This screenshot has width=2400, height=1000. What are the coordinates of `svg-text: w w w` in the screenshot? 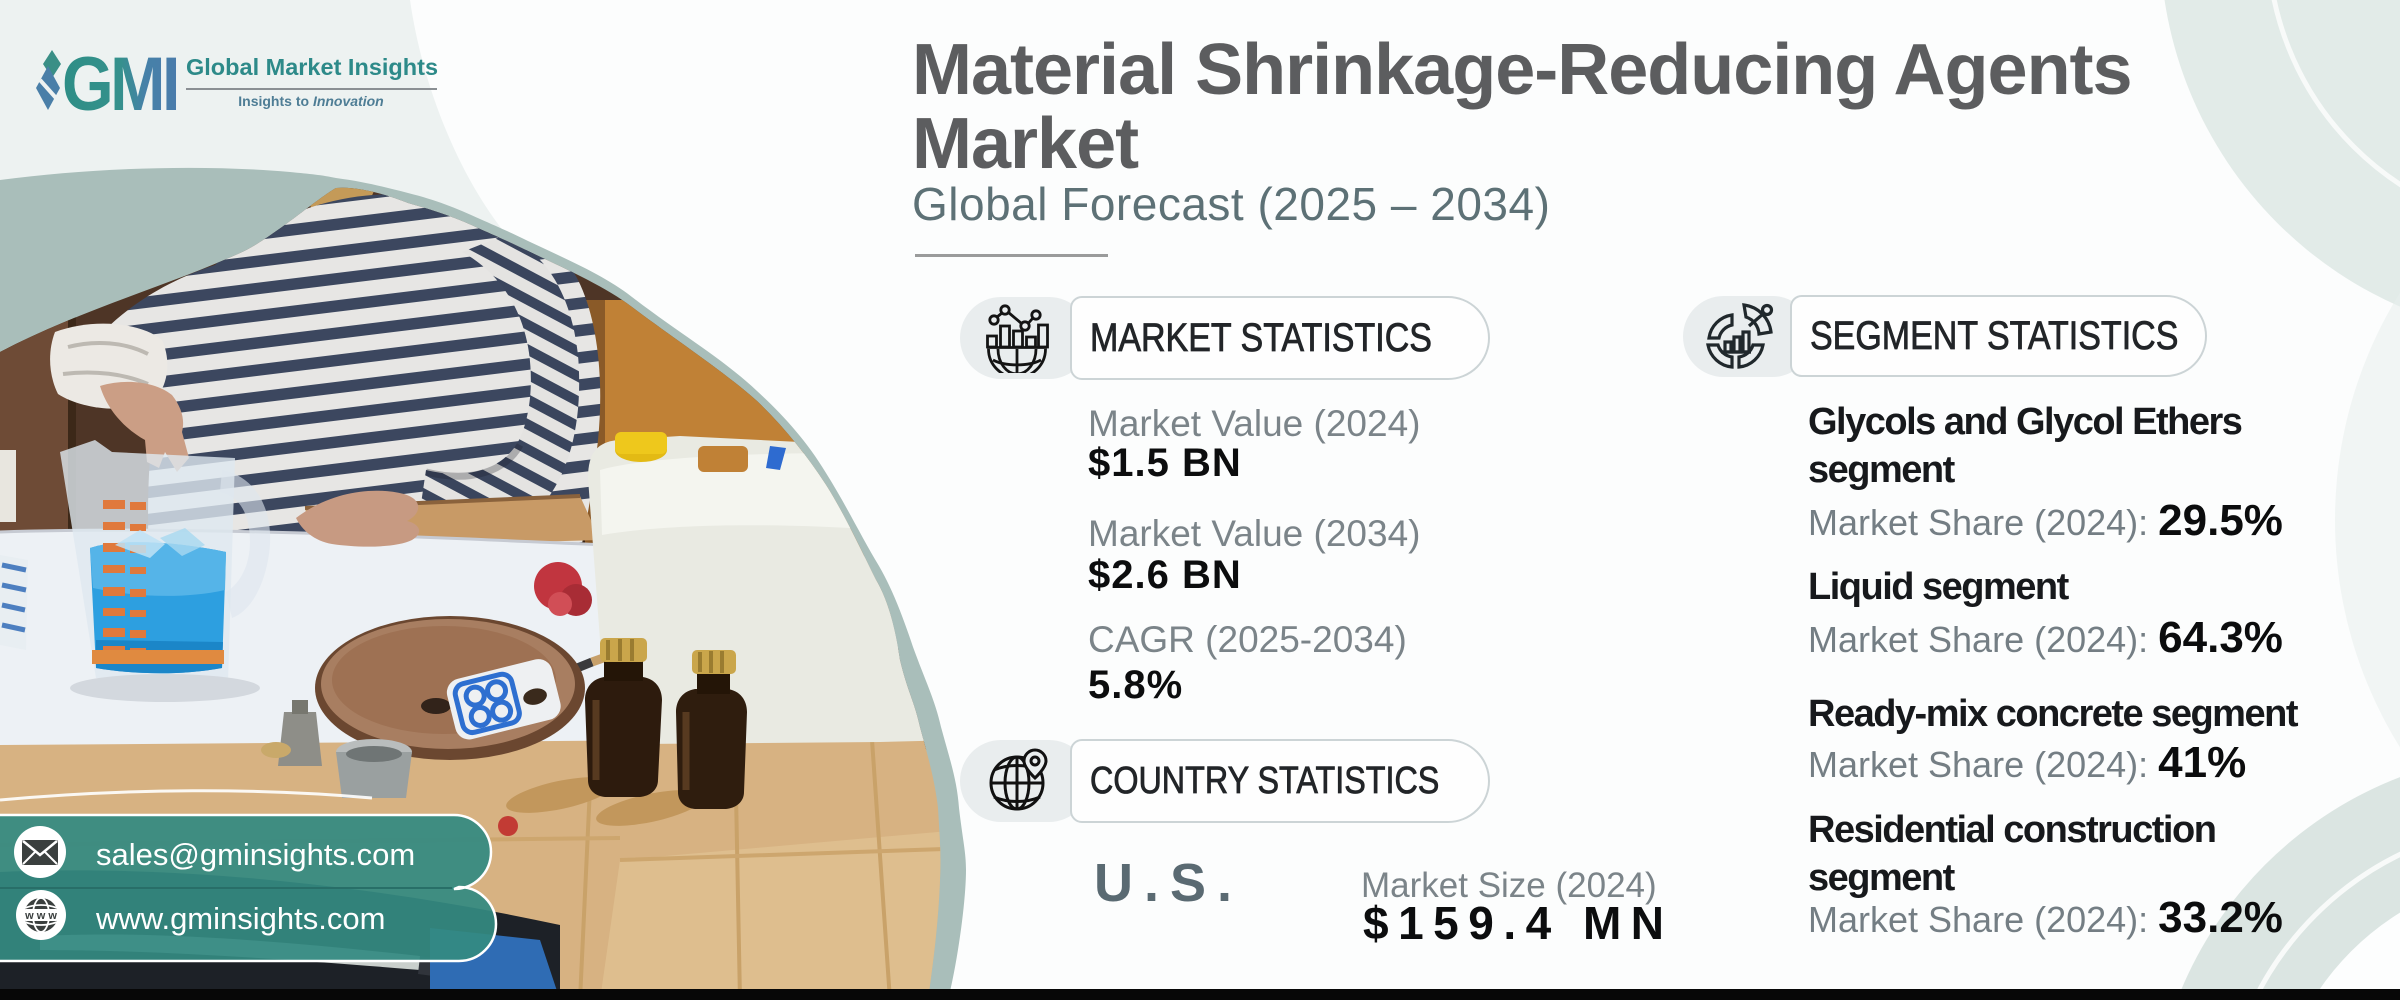 It's located at (40, 916).